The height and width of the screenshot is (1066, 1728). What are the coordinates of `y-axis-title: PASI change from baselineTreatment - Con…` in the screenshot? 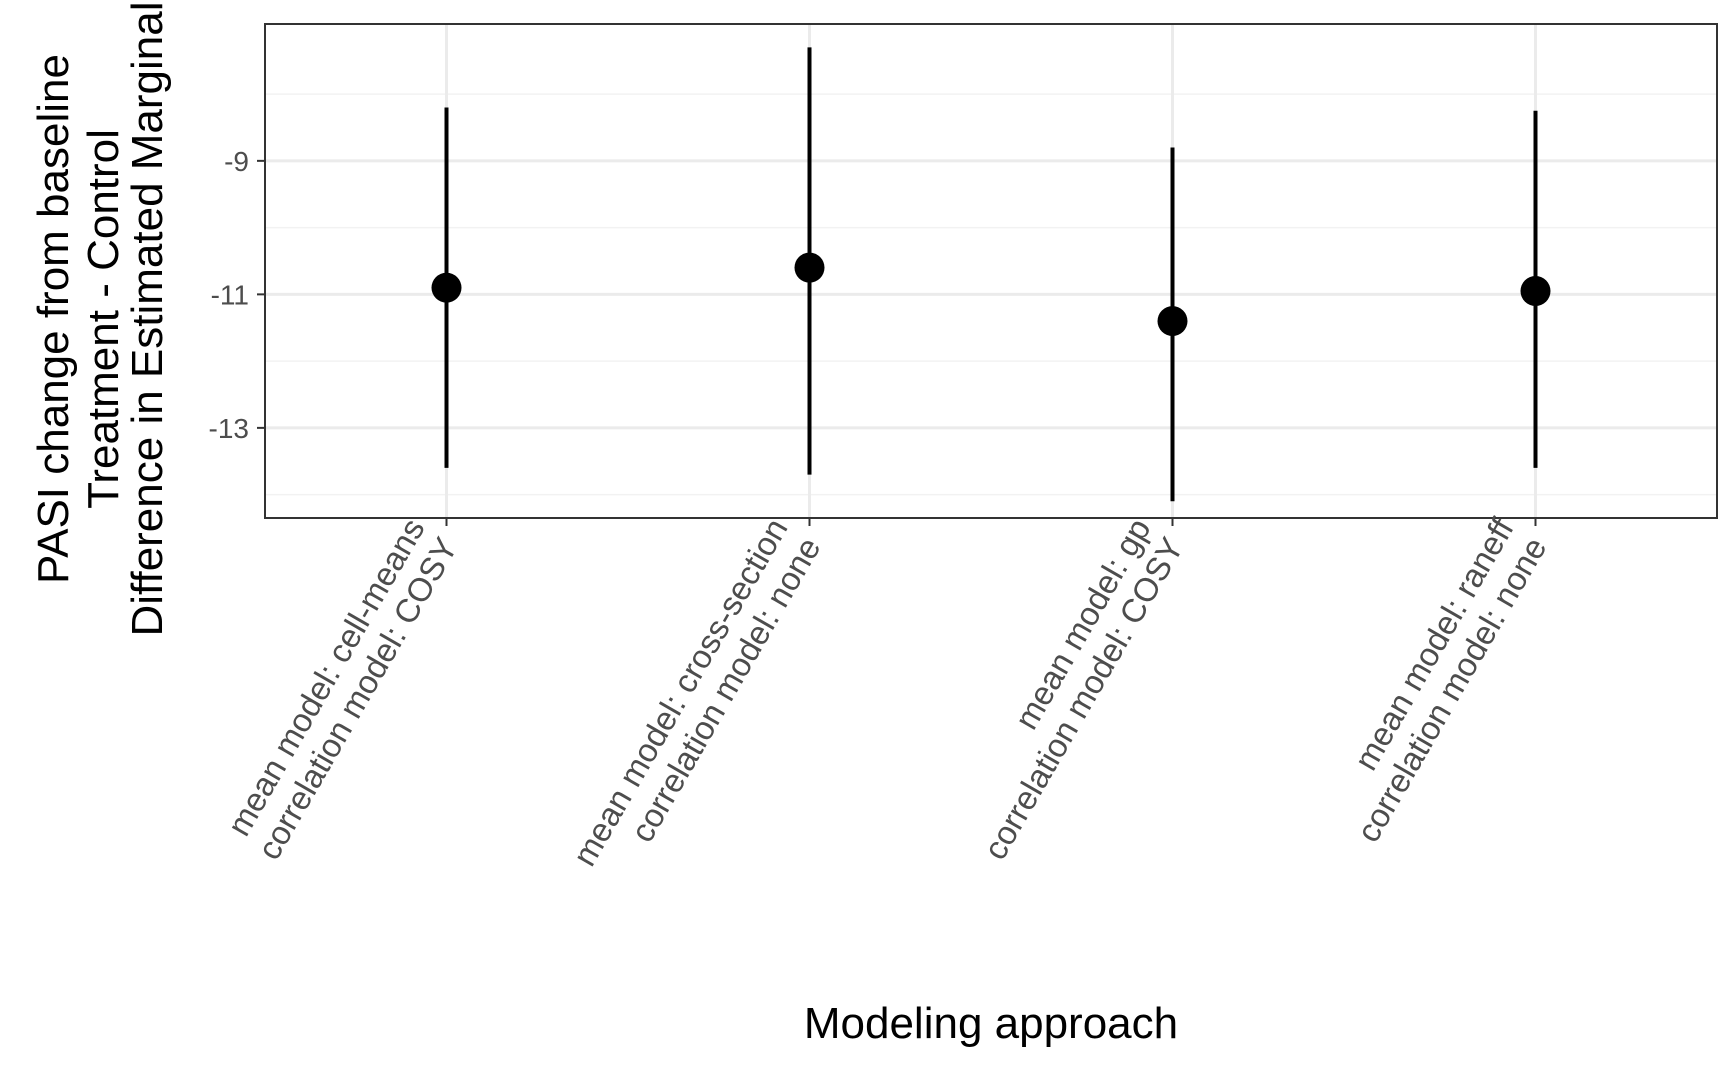 It's located at (100, 318).